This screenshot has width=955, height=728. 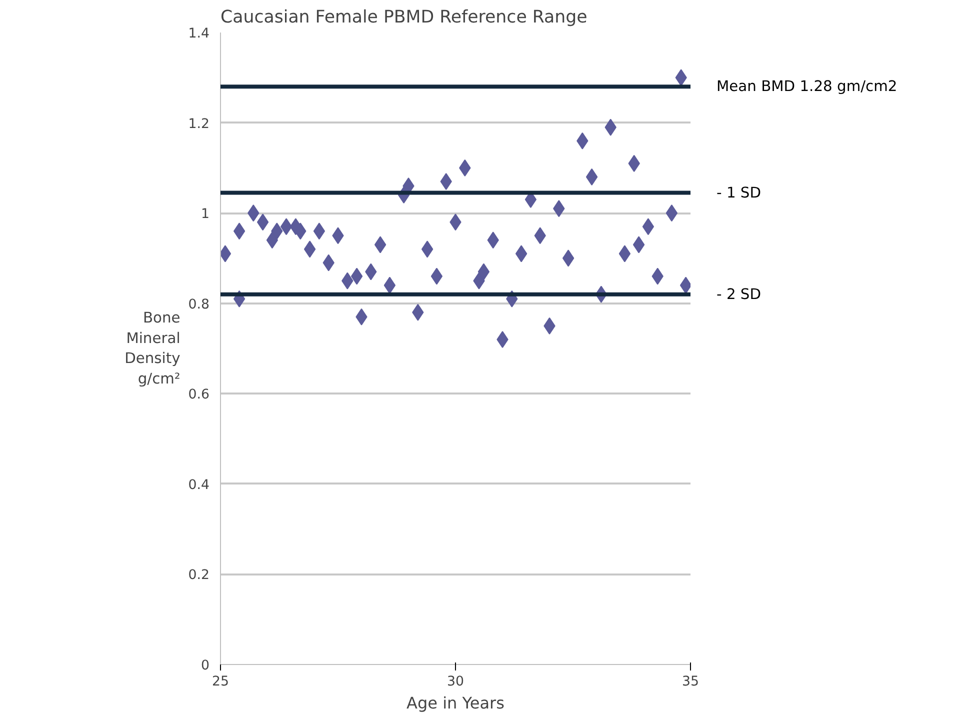 What do you see at coordinates (690, 682) in the screenshot?
I see `x-tick-label: 35` at bounding box center [690, 682].